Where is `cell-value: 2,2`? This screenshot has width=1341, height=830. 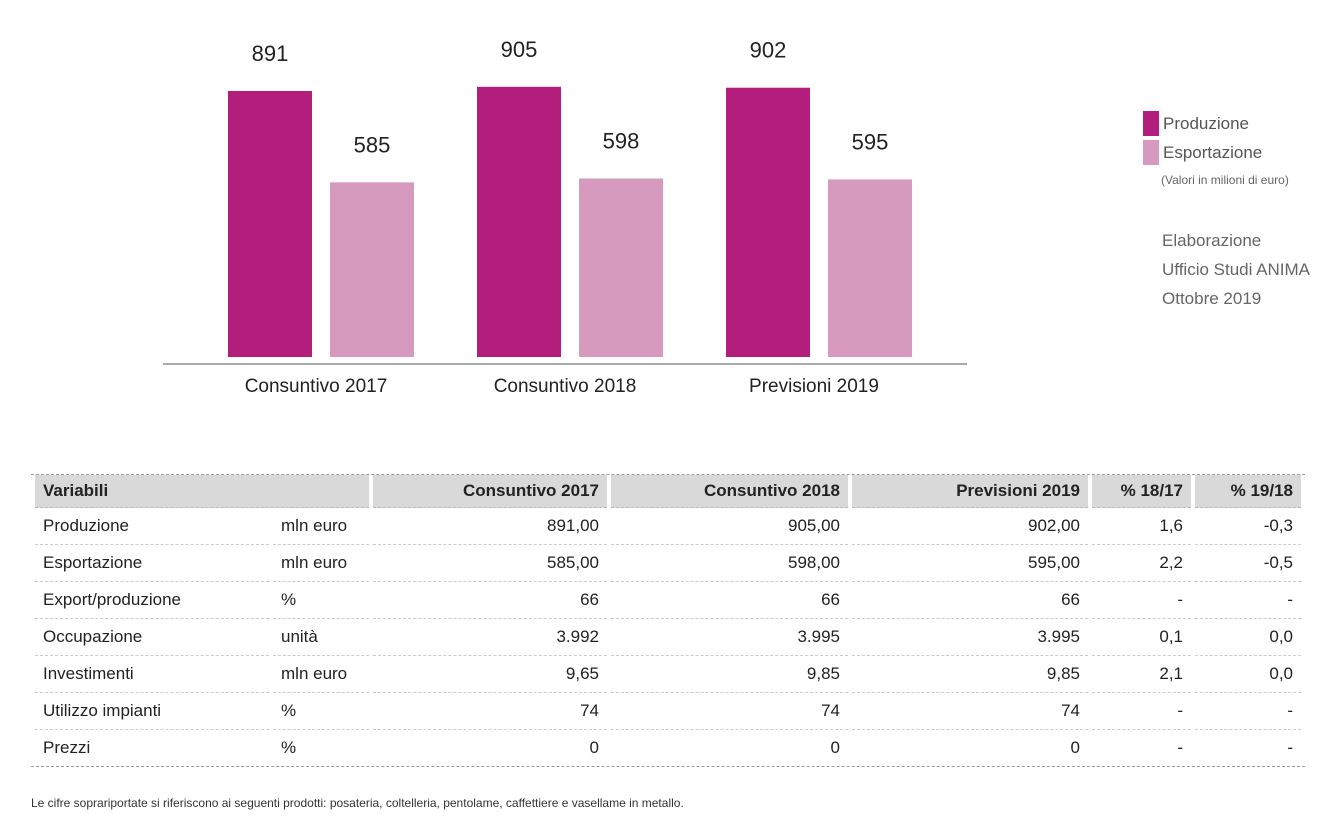 cell-value: 2,2 is located at coordinates (1141, 563).